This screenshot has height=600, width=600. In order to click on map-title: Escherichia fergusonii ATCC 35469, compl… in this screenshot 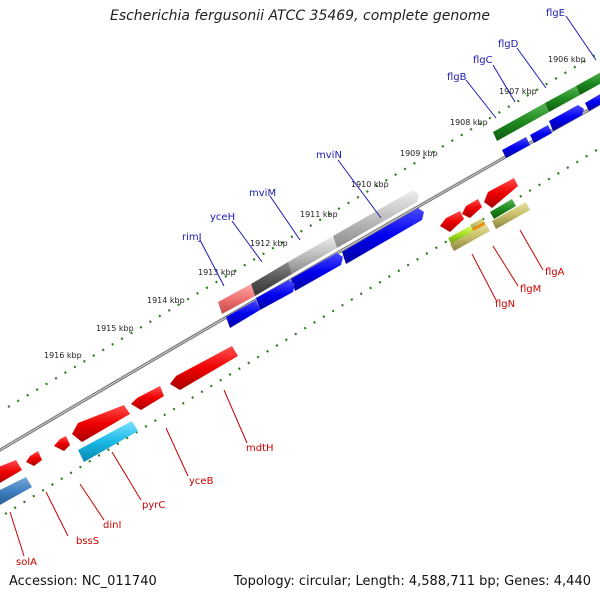, I will do `click(300, 16)`.